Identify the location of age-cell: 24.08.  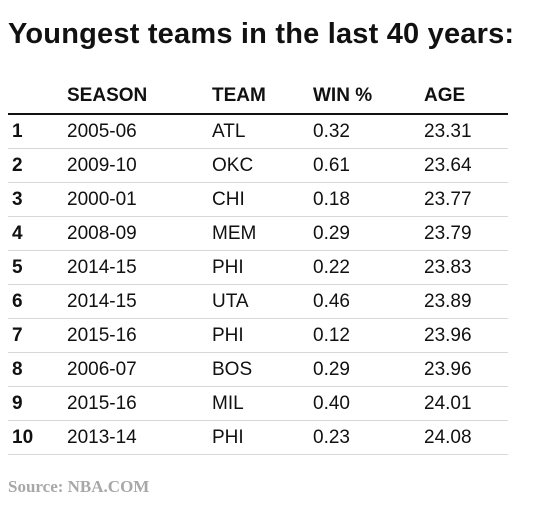
(466, 437).